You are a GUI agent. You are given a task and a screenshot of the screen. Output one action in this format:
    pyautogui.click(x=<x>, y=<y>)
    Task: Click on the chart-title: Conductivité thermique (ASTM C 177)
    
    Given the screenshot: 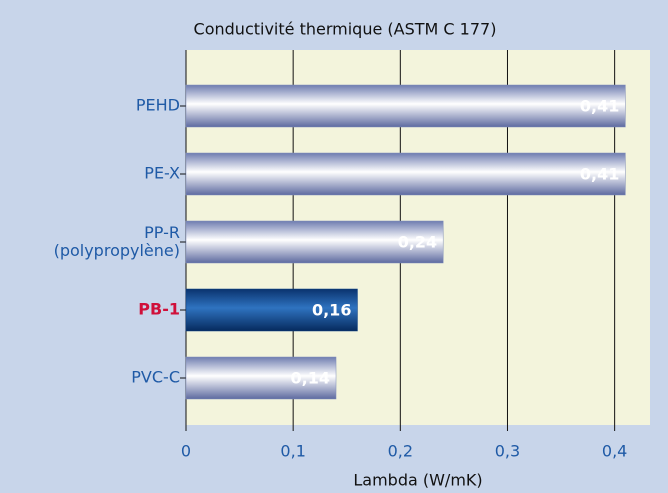 What is the action you would take?
    pyautogui.click(x=345, y=29)
    